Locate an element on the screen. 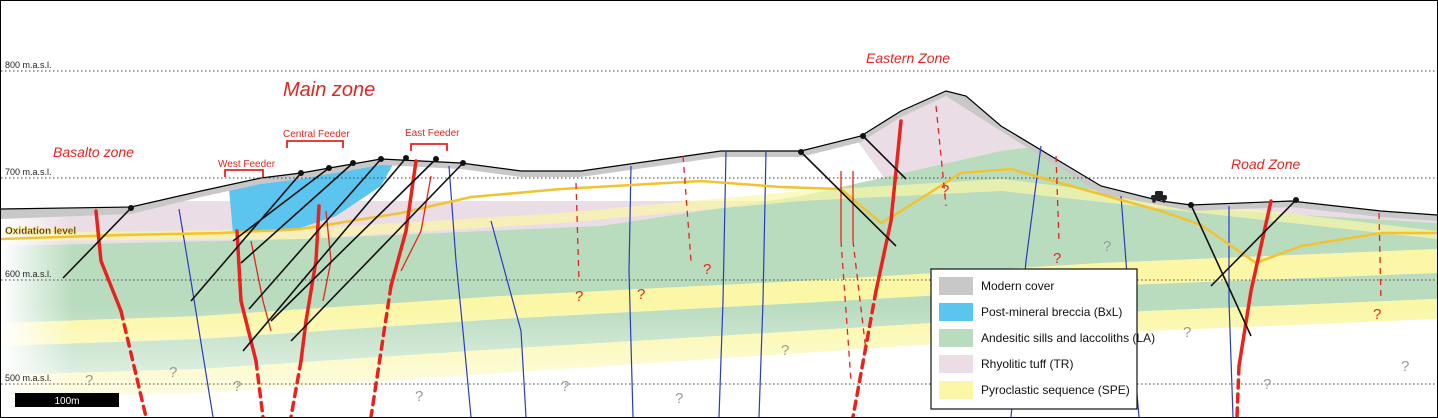 The height and width of the screenshot is (418, 1438). east-feeder-label: East Feeder is located at coordinates (432, 133).